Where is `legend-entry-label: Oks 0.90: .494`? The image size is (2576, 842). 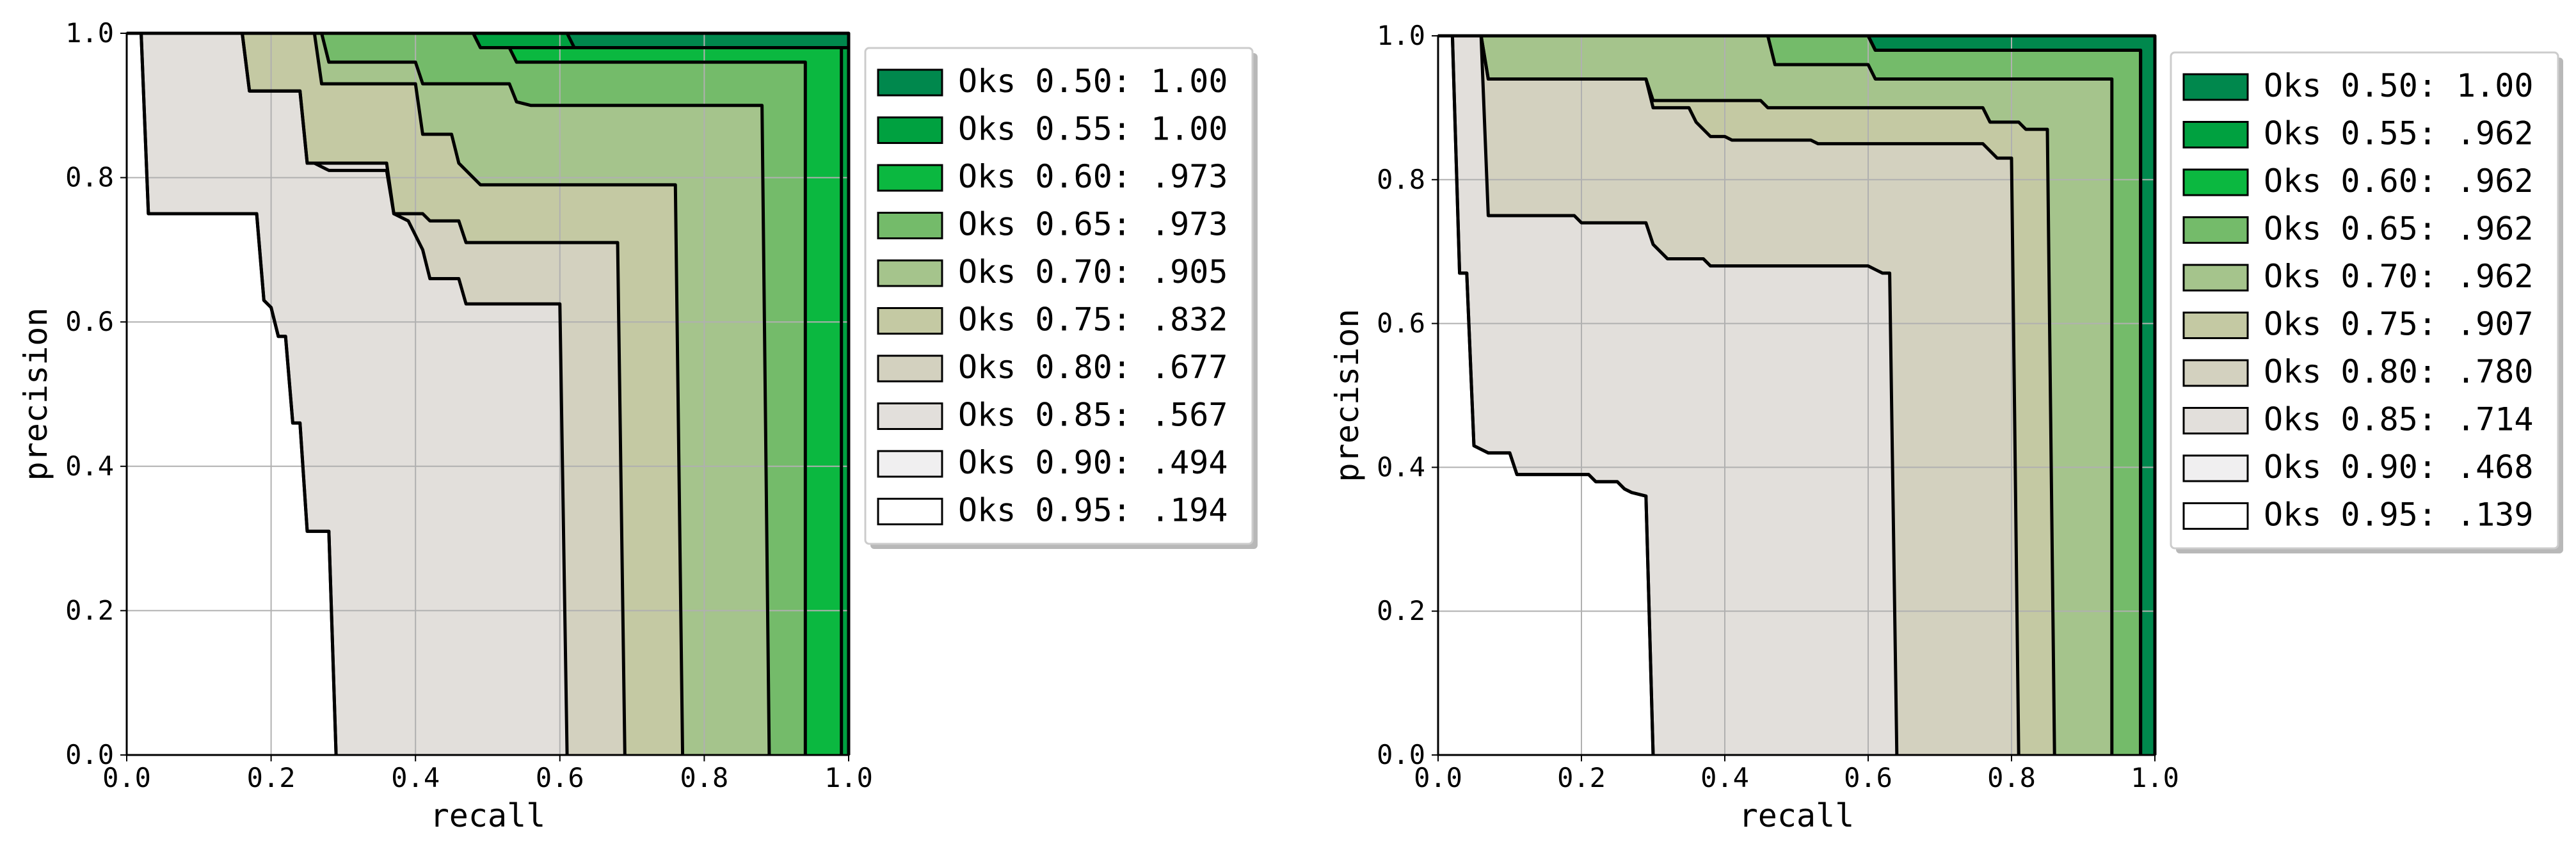 legend-entry-label: Oks 0.90: .494 is located at coordinates (1093, 462).